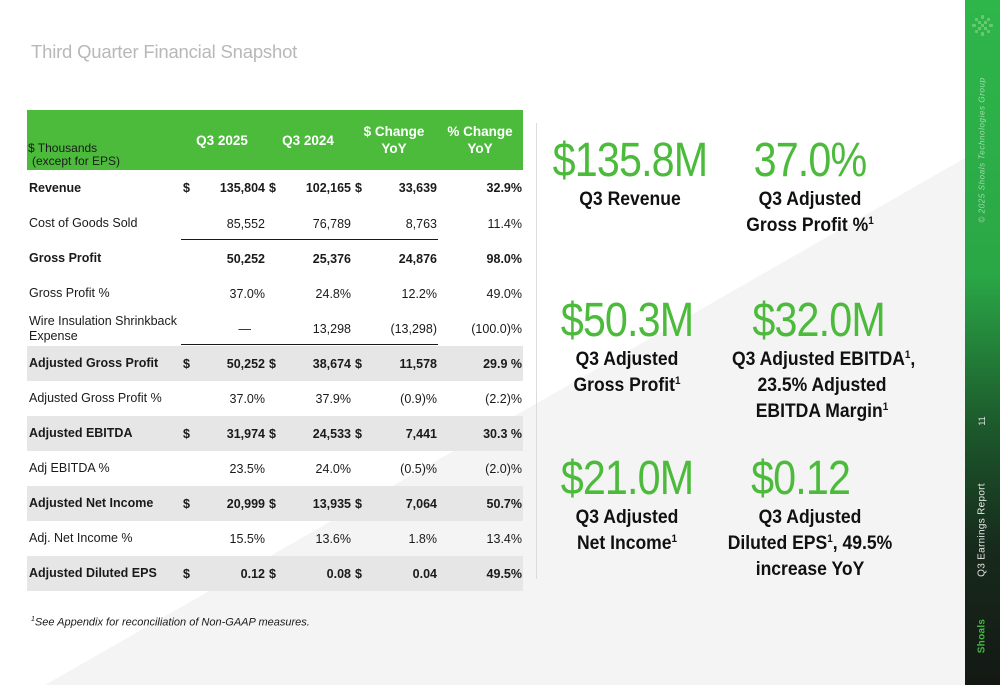 The width and height of the screenshot is (1000, 685). I want to click on row-label: Adj EBITDA %, so click(69, 468).